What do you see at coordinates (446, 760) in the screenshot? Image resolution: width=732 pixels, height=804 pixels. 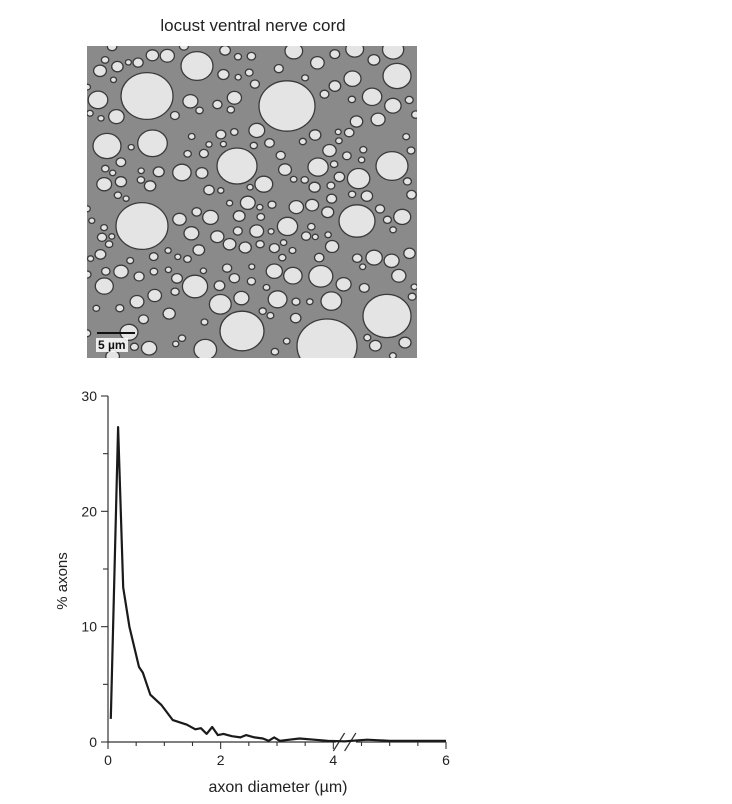 I see `x-tick-label: 6` at bounding box center [446, 760].